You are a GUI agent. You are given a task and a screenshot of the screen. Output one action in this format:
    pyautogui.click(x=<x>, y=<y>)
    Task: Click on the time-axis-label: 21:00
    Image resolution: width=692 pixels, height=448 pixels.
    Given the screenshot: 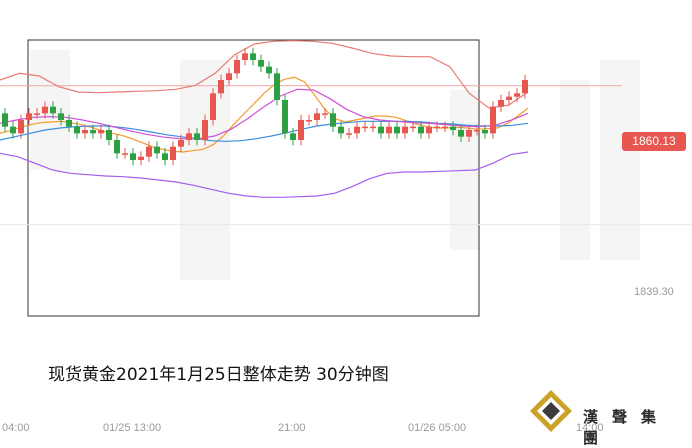 What is the action you would take?
    pyautogui.click(x=292, y=428)
    